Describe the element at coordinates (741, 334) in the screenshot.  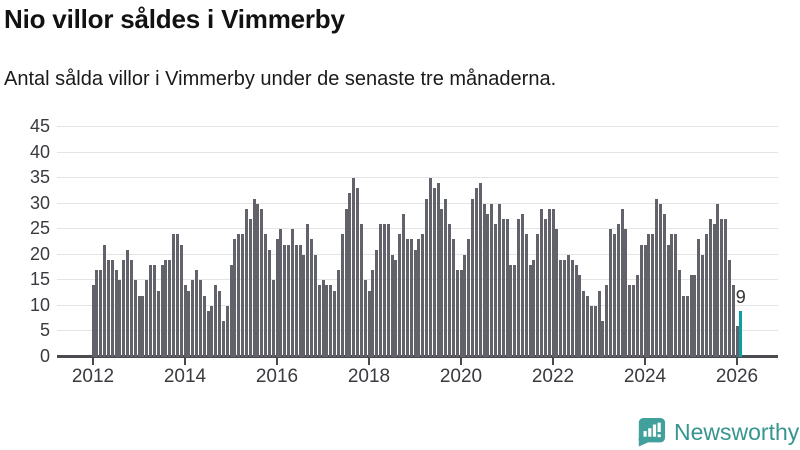
I see `highlighted-bar` at that location.